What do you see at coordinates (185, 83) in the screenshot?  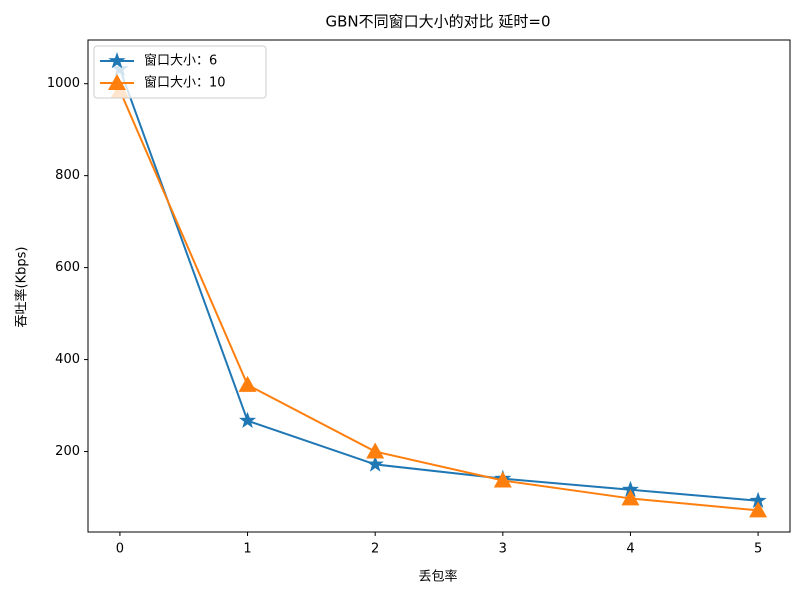 I see `legend-label: 窗口大小：10` at bounding box center [185, 83].